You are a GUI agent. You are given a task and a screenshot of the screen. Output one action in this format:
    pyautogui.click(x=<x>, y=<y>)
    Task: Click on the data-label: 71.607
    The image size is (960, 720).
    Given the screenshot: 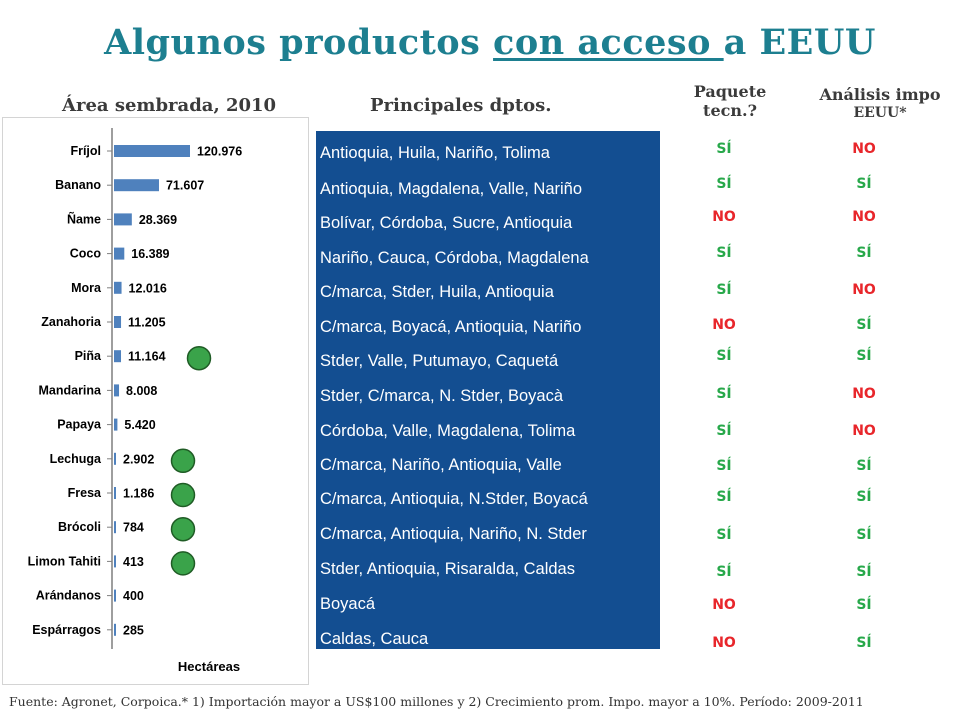 What is the action you would take?
    pyautogui.click(x=185, y=186)
    